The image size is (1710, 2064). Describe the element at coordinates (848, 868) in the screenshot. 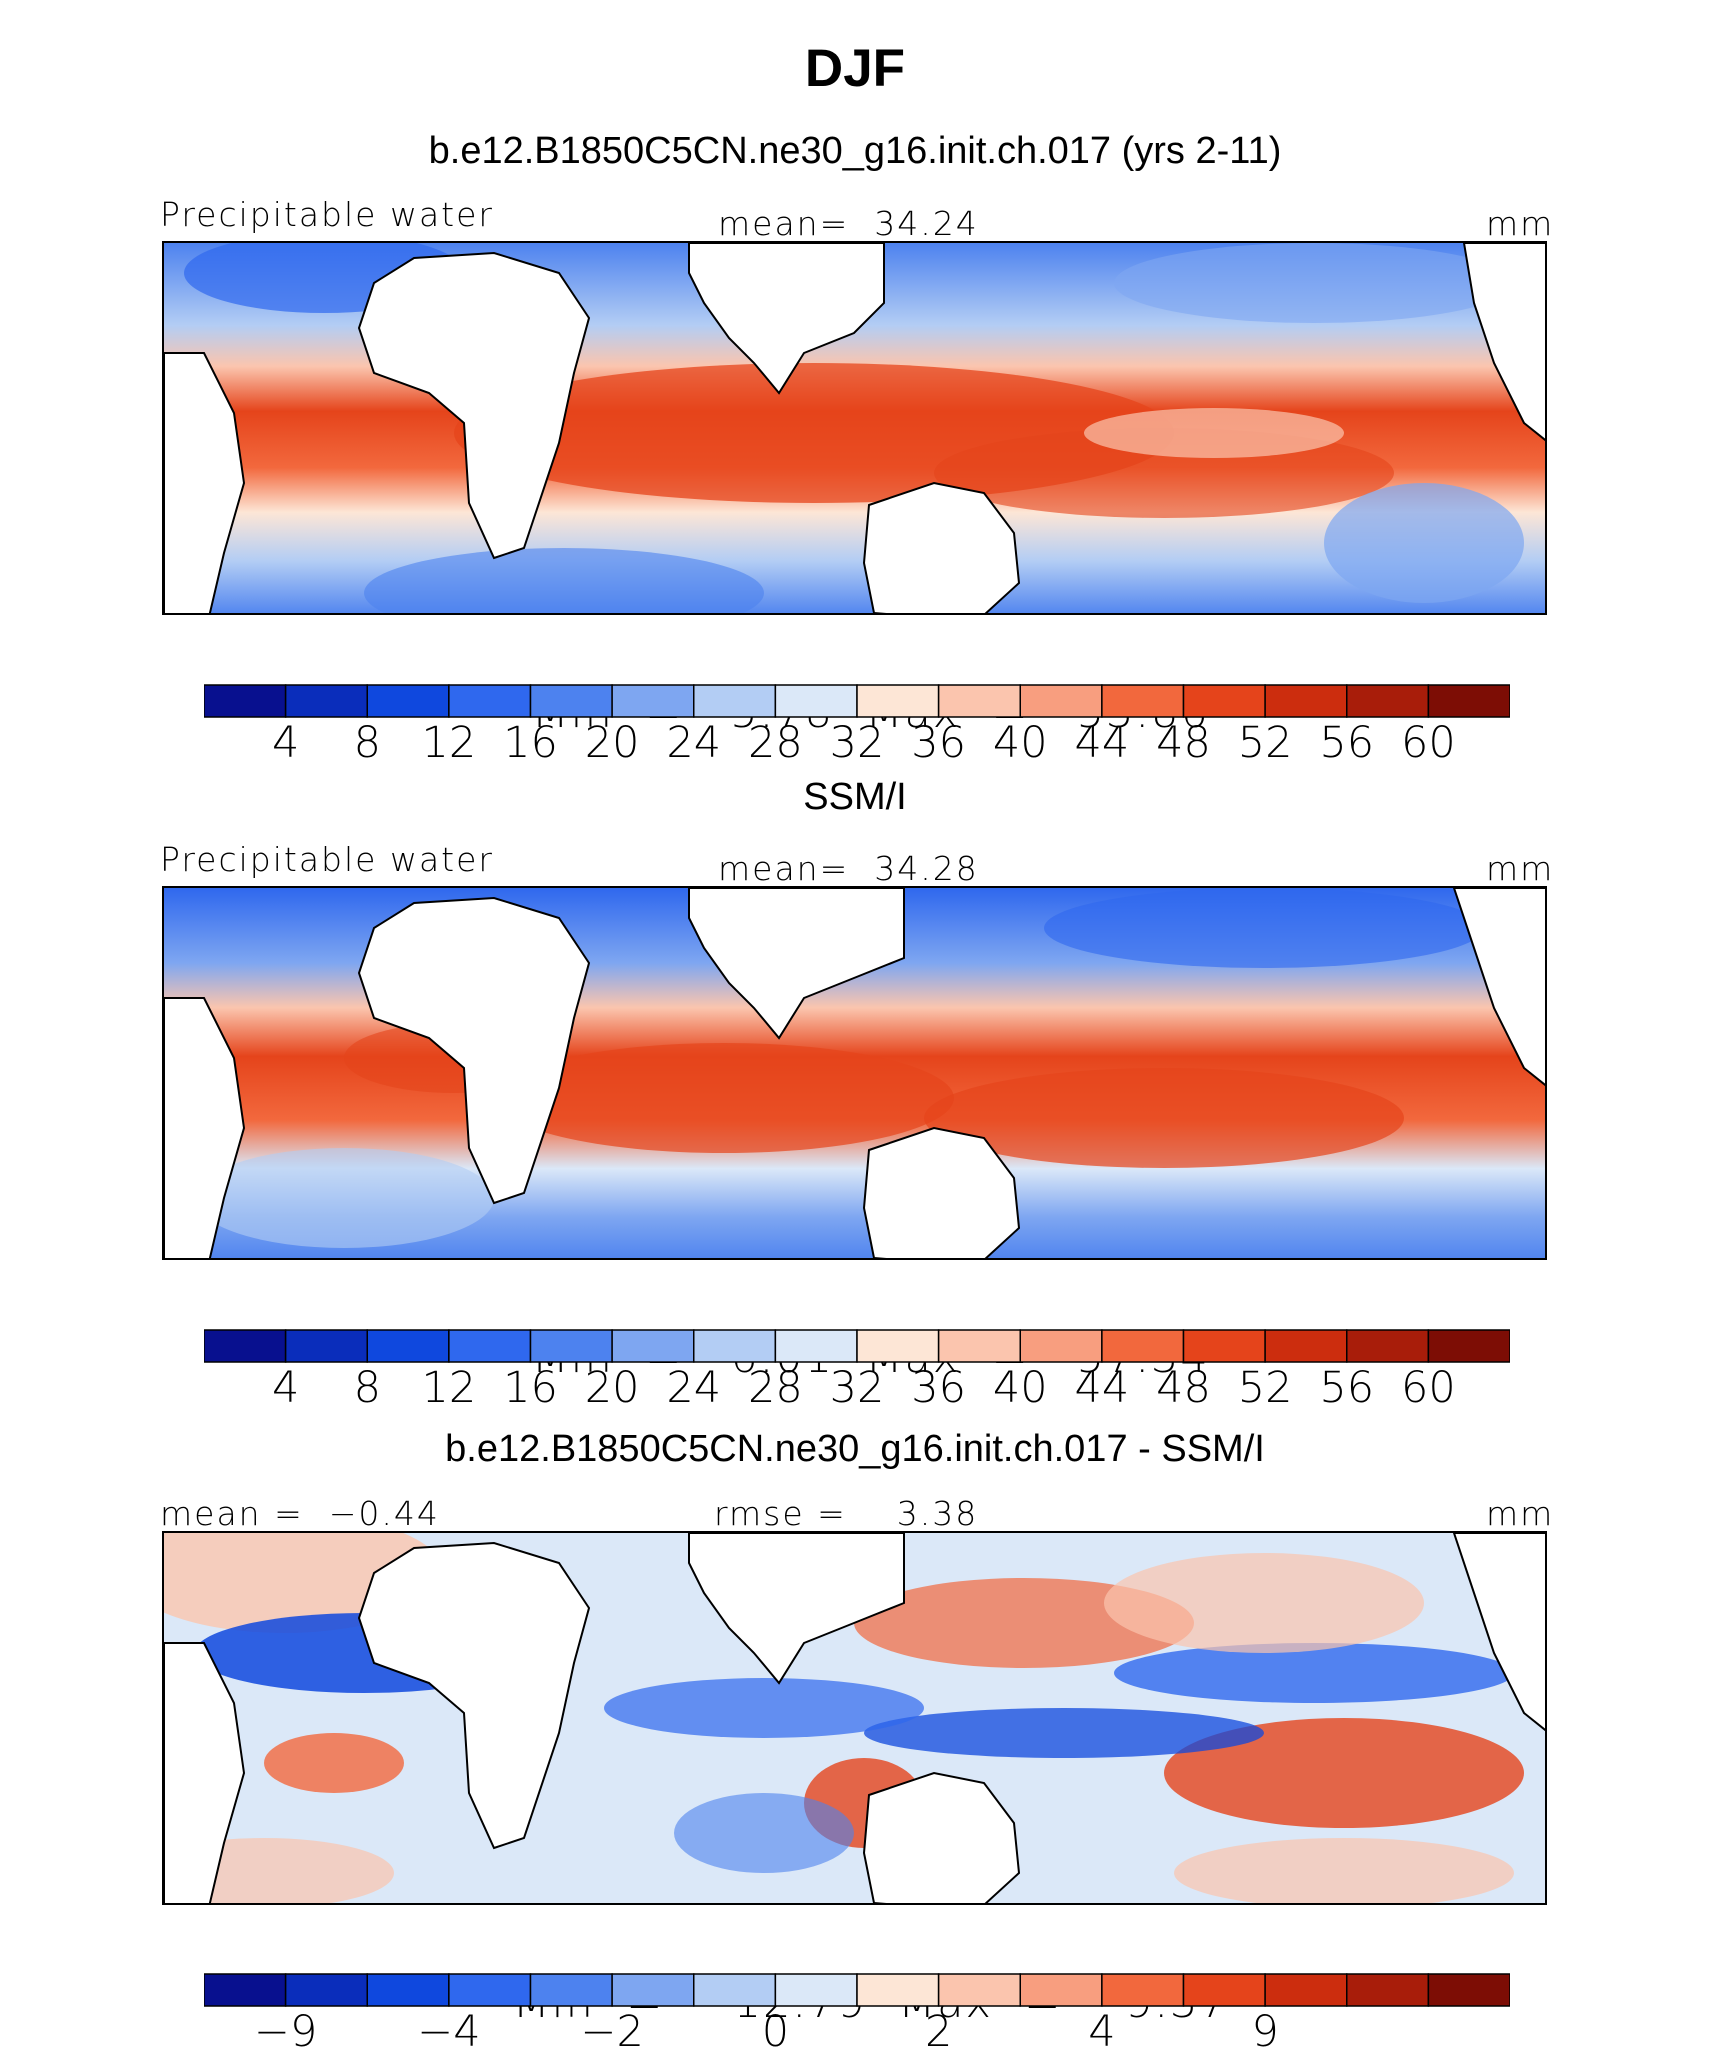

I see `panel2-mean-label: mean= 34.28` at that location.